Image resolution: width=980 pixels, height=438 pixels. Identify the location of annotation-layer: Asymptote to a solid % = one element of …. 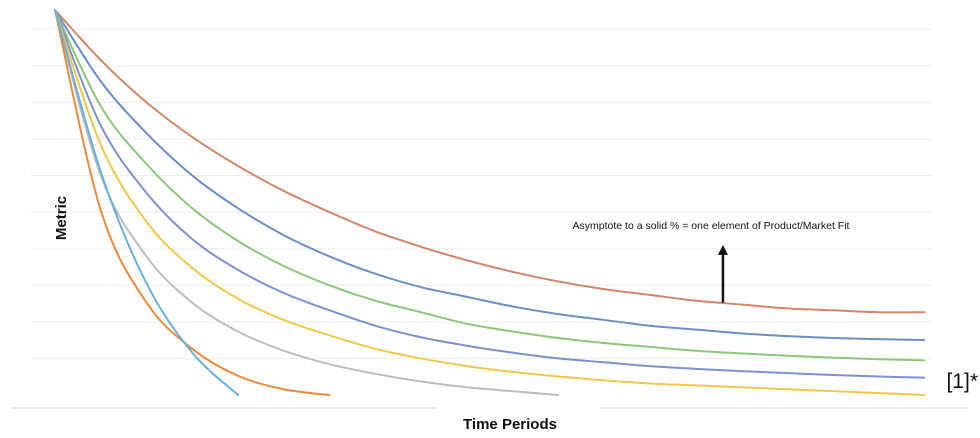
(711, 261).